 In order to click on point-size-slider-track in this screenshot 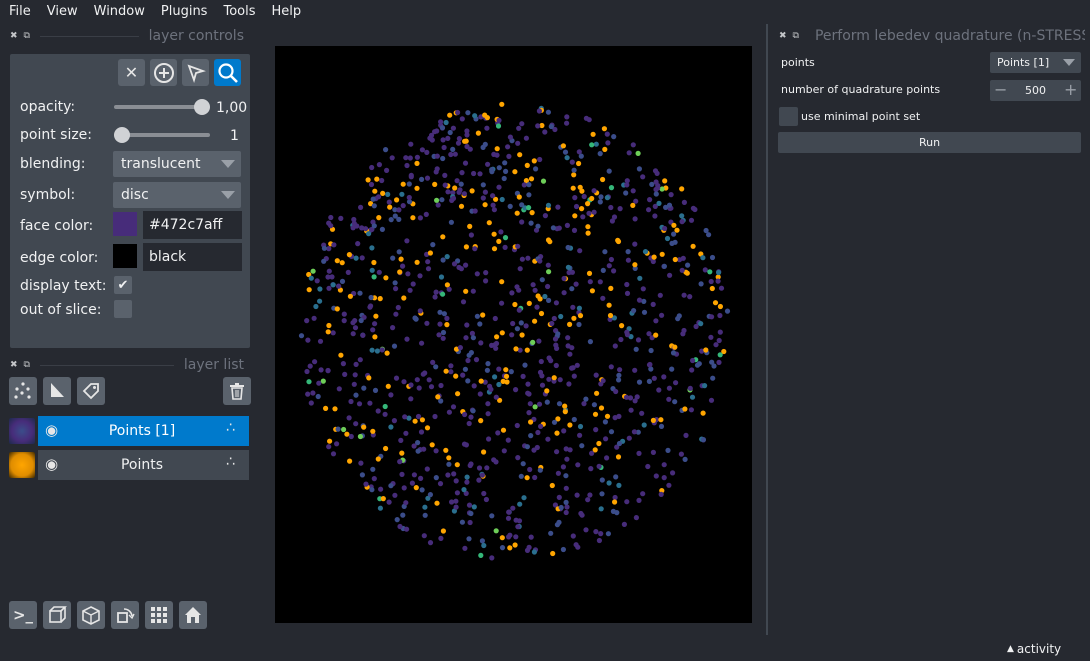, I will do `click(162, 135)`.